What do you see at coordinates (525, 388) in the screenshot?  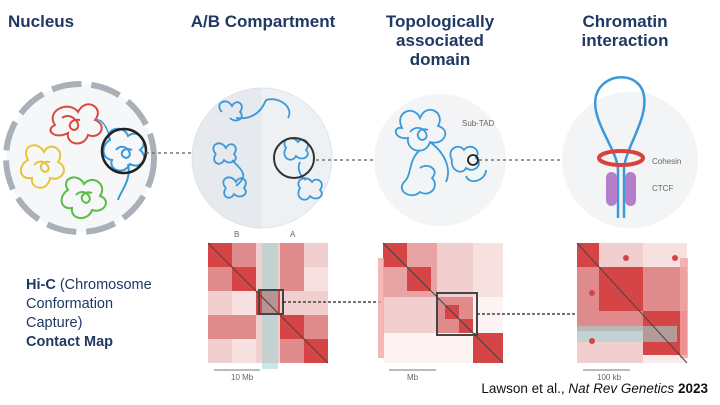 I see `citation-authors: Lawson et al.,` at bounding box center [525, 388].